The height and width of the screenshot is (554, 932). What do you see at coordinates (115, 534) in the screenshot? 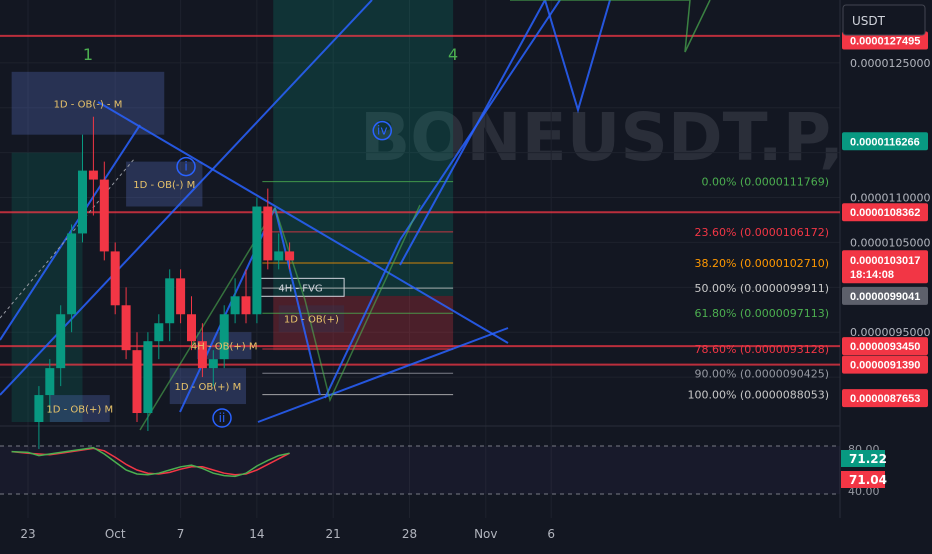
I see `x-tick-label: Oct` at bounding box center [115, 534].